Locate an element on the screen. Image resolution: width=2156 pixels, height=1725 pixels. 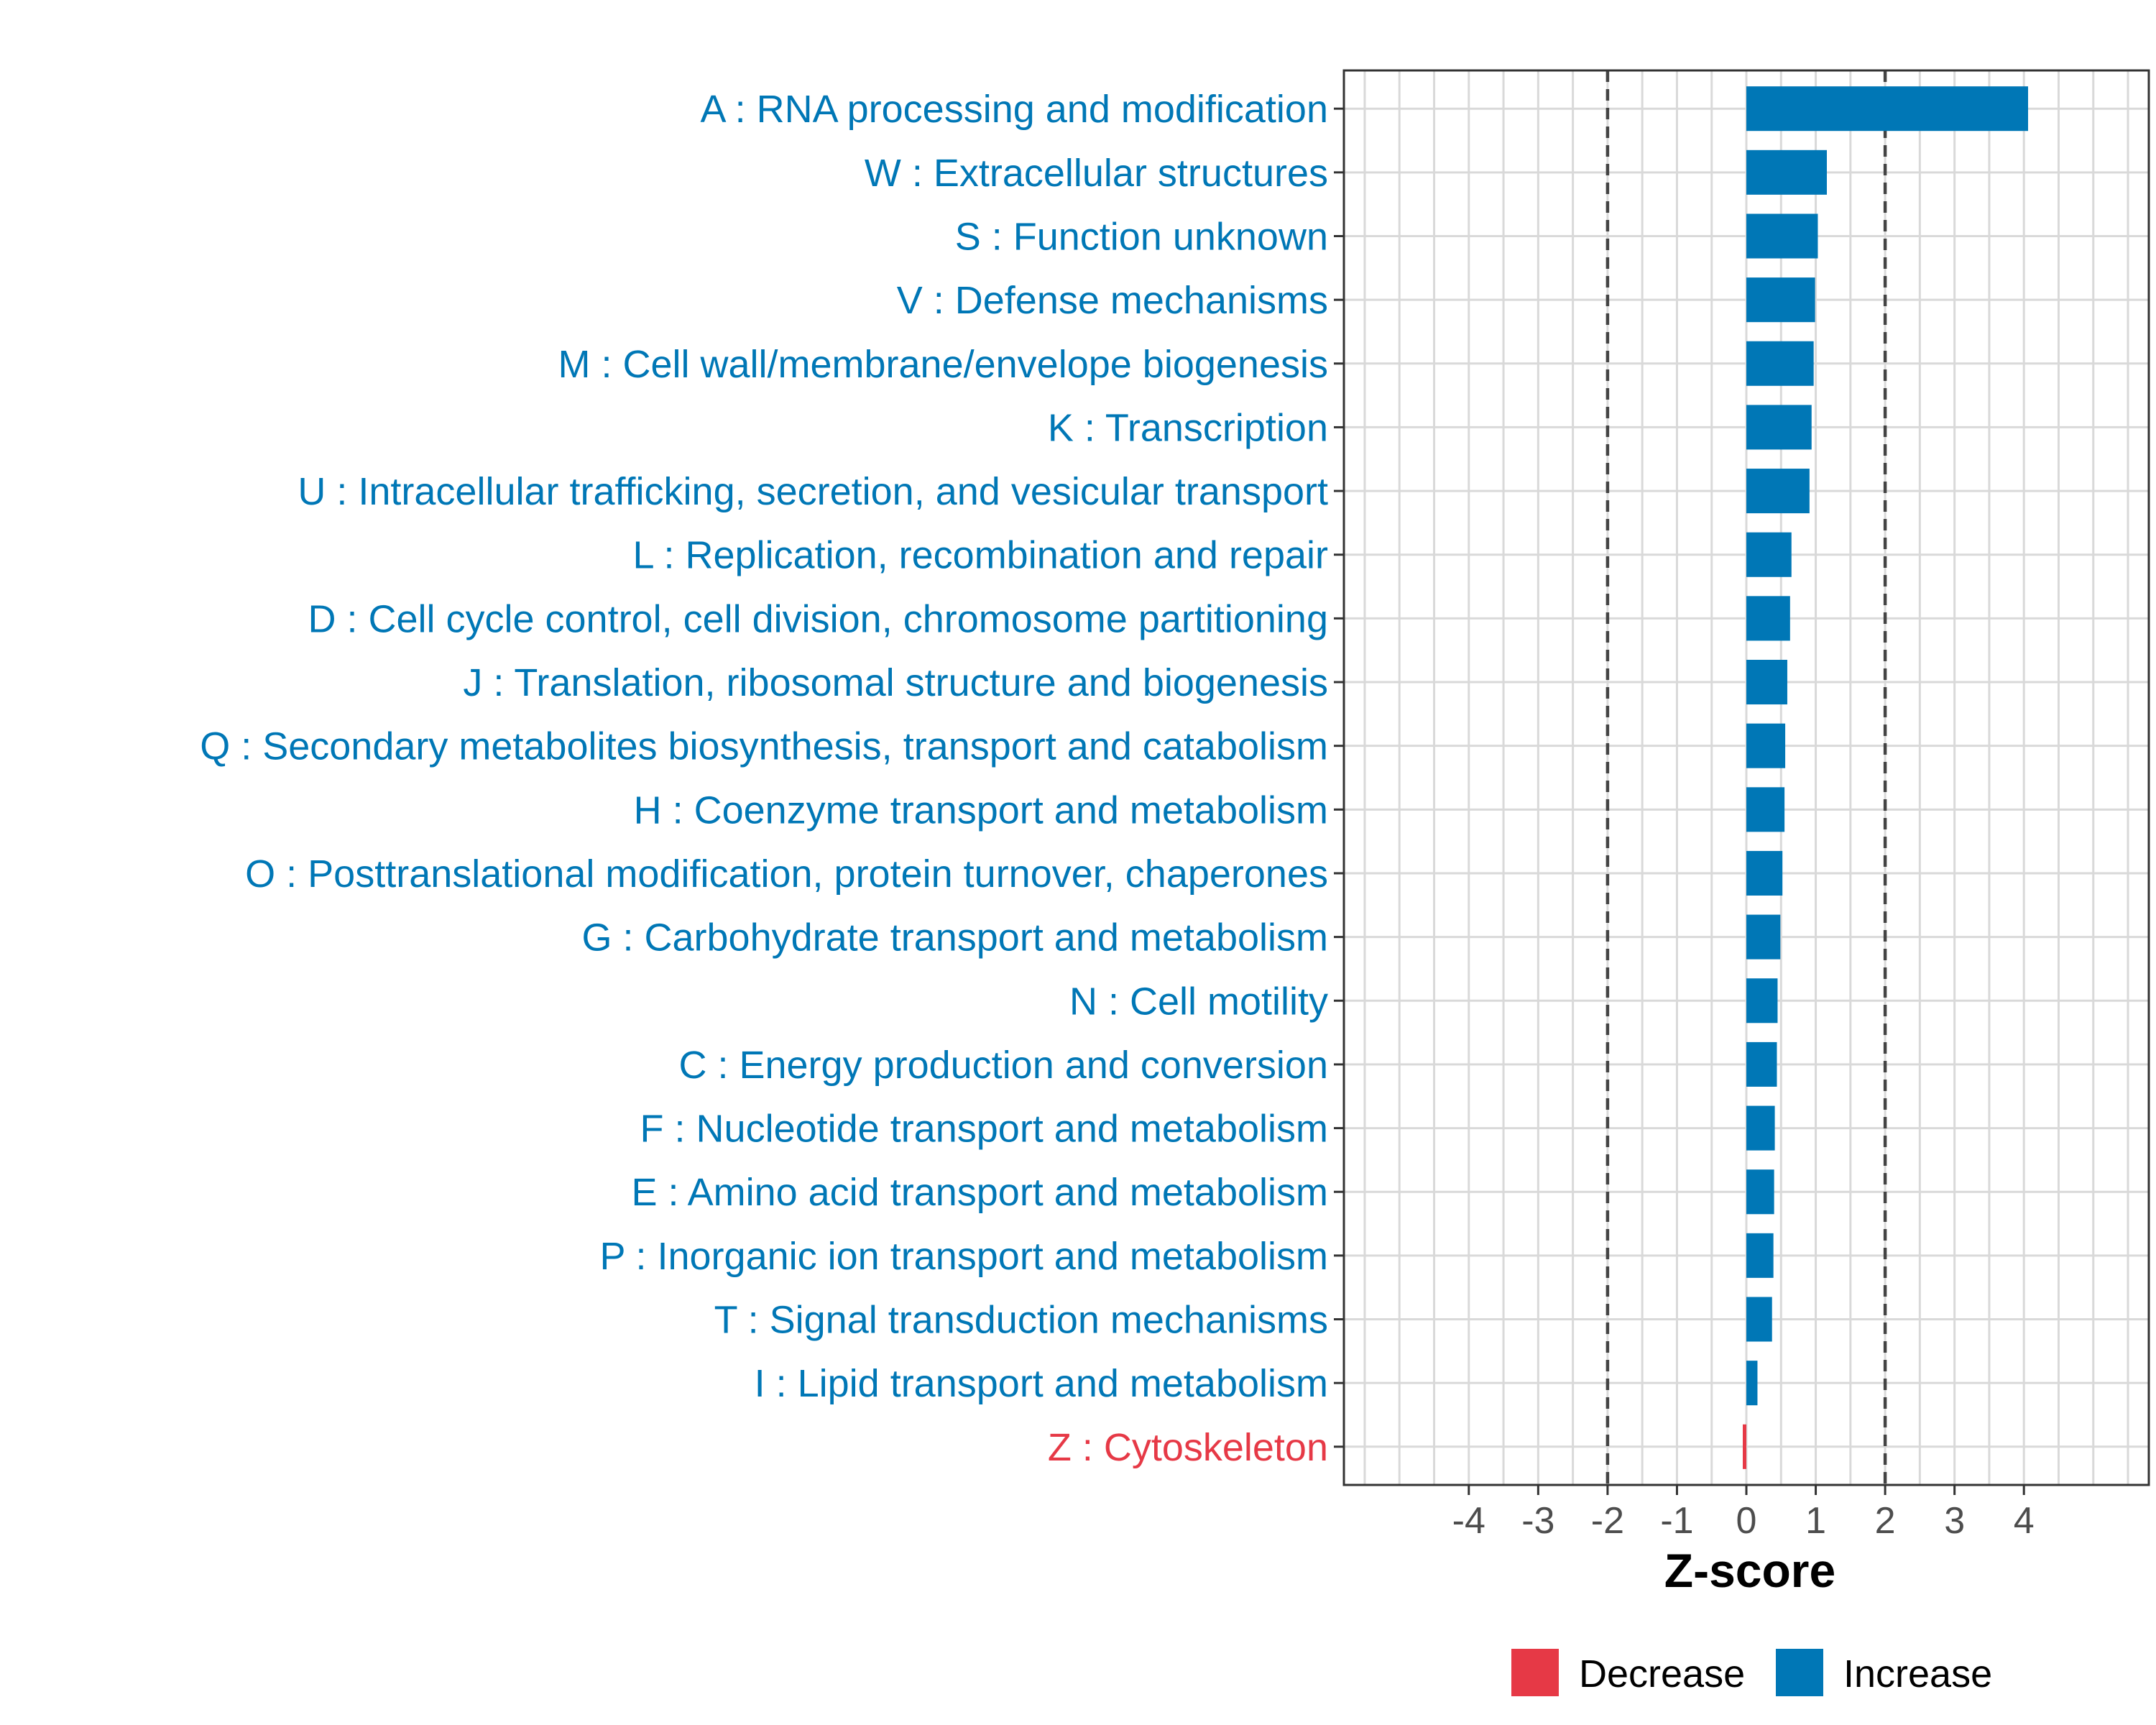
category-label: T : Signal transduction mechanisms is located at coordinates (1021, 1320).